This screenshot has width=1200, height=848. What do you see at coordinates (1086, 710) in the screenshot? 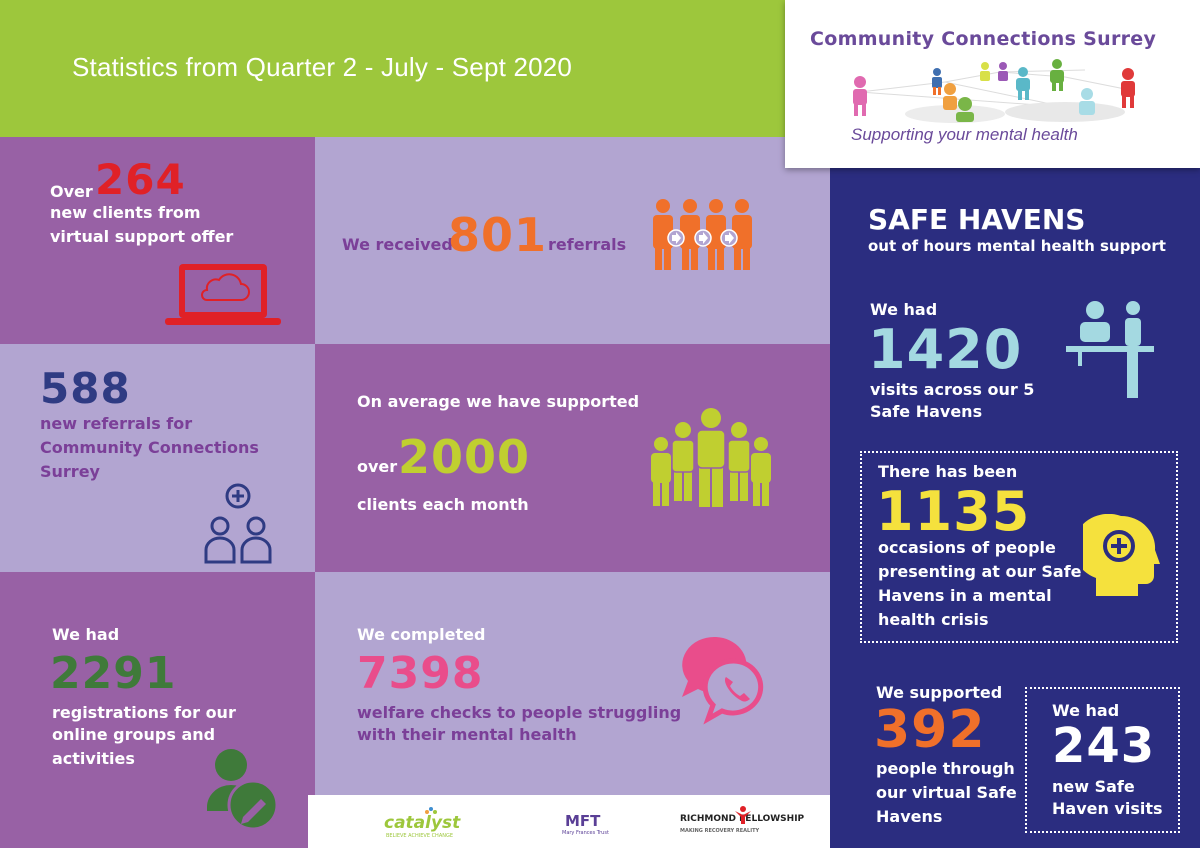
I see `sh-new-visits-intro: We had` at bounding box center [1086, 710].